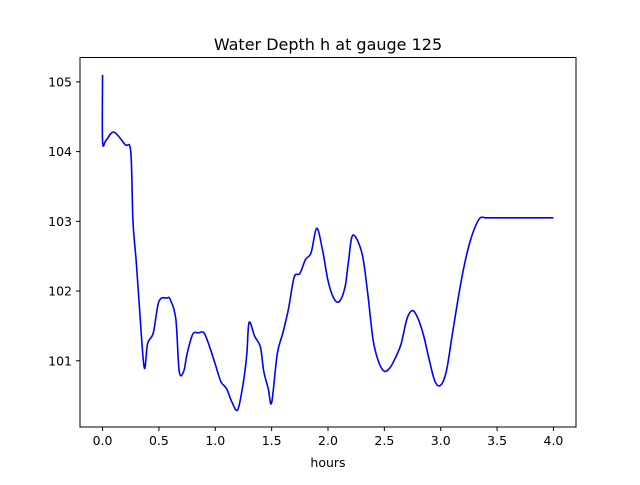 This screenshot has width=640, height=485. What do you see at coordinates (441, 440) in the screenshot?
I see `x-tick-label: 3.0` at bounding box center [441, 440].